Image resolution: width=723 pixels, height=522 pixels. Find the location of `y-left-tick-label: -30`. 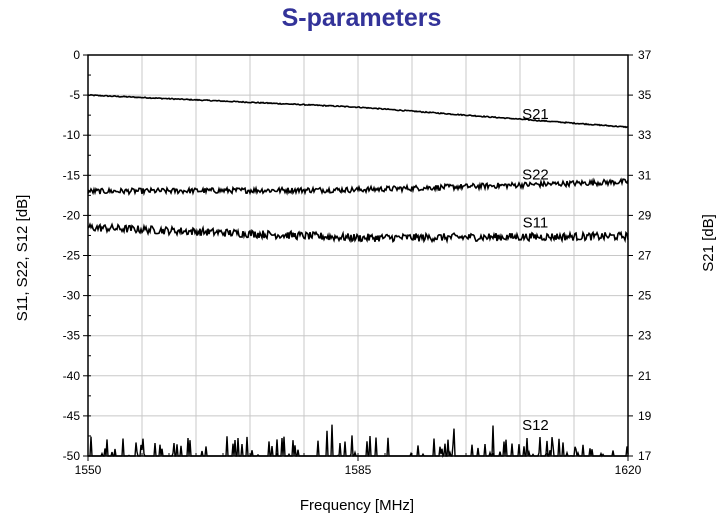

y-left-tick-label: -30 is located at coordinates (72, 296).